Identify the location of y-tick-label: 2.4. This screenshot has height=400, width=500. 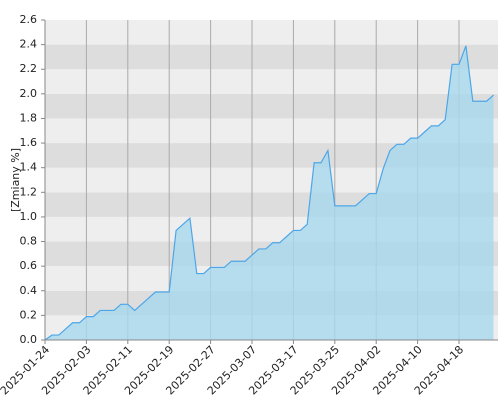
(29, 44).